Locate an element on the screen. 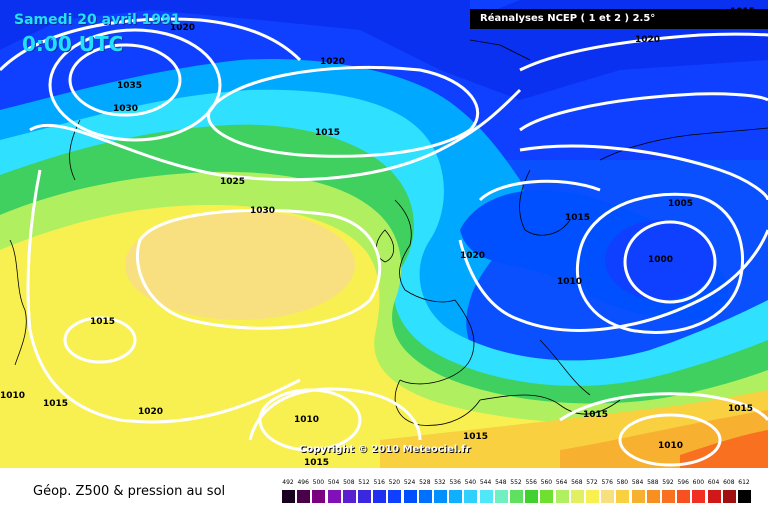 The width and height of the screenshot is (768, 512). isobar-1030-high is located at coordinates (258, 269).